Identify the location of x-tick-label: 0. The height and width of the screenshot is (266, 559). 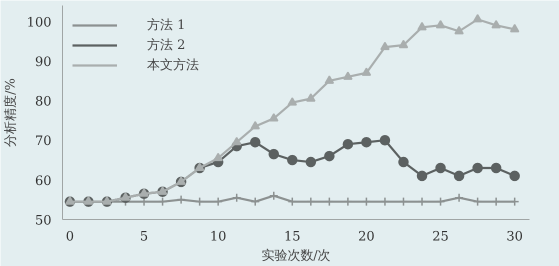
(70, 237).